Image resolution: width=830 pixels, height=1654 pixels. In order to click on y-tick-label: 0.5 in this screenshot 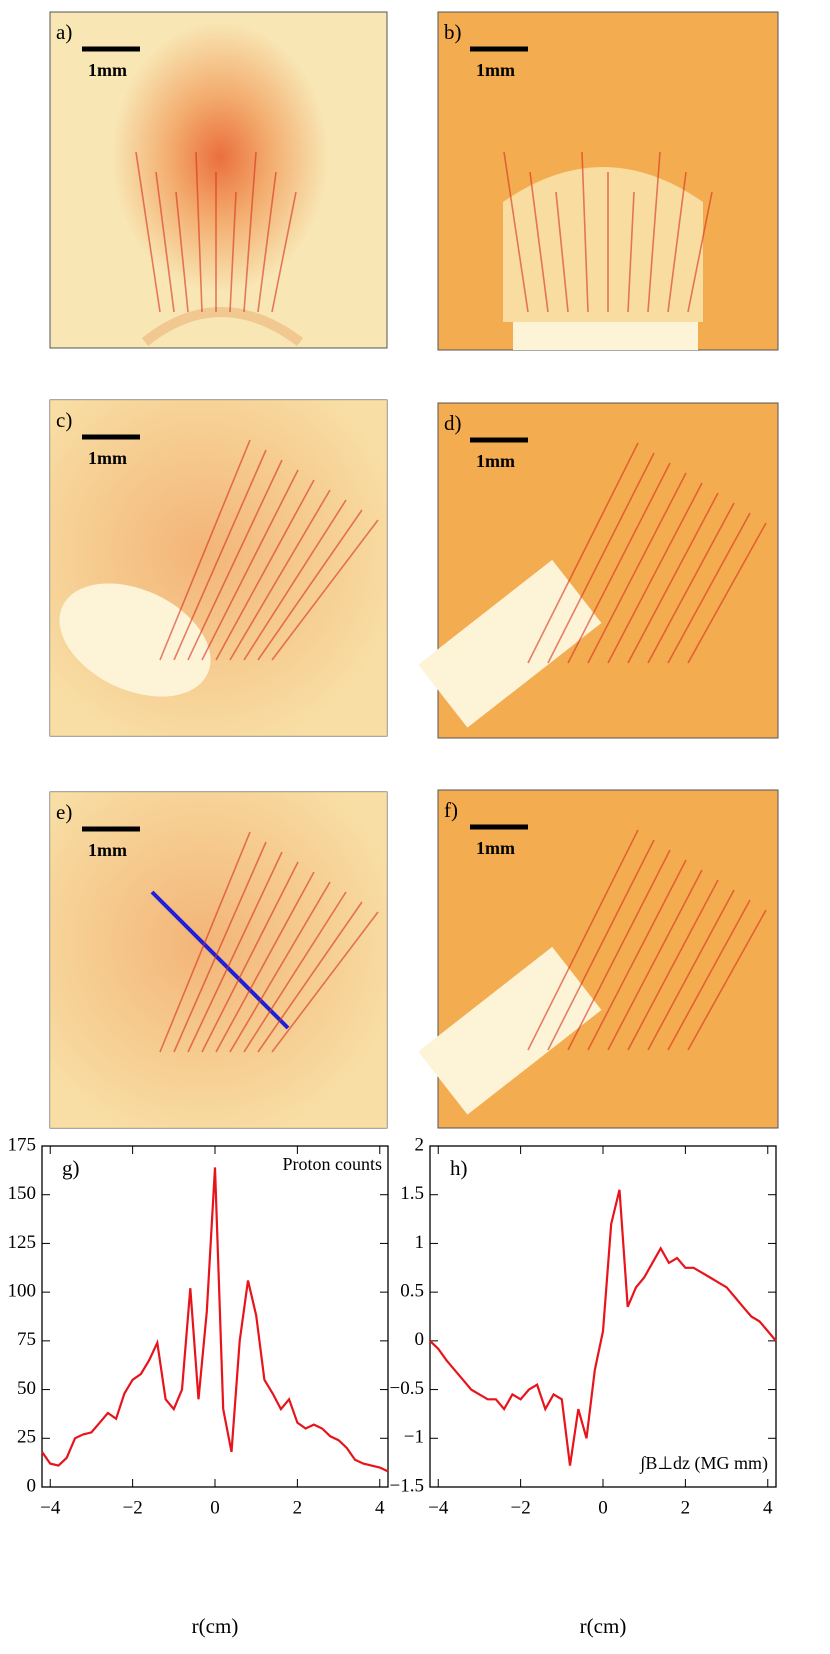, I will do `click(412, 1291)`.